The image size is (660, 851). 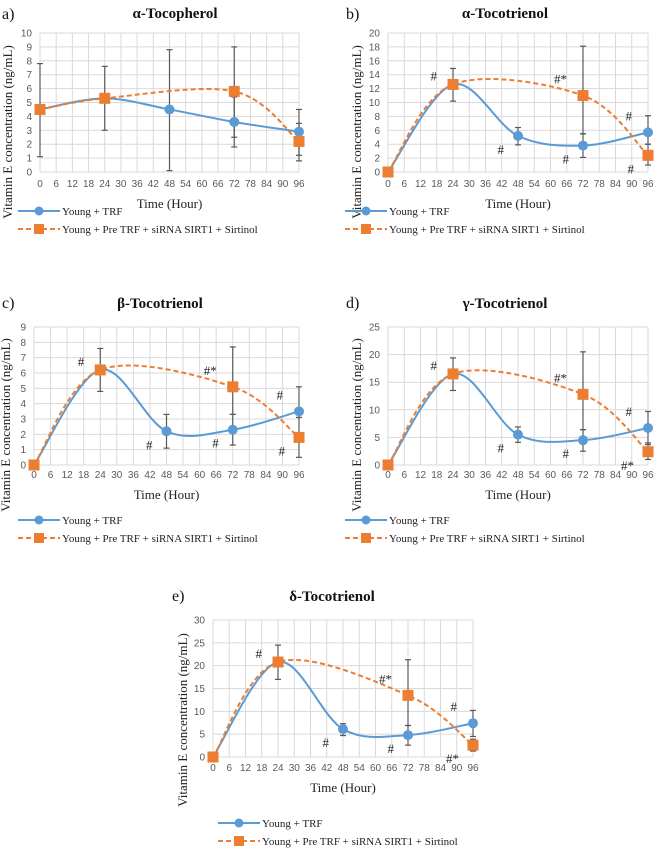 I want to click on x-axis-label: Time (Hour), so click(x=343, y=787).